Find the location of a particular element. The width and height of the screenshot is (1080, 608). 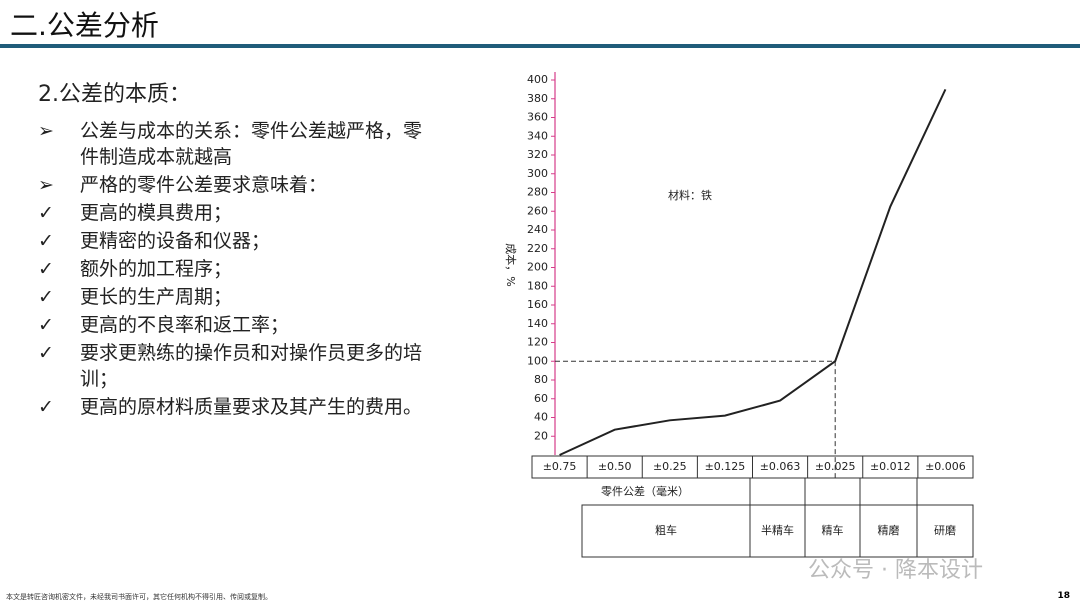

y-tick-label: 260 is located at coordinates (537, 210).